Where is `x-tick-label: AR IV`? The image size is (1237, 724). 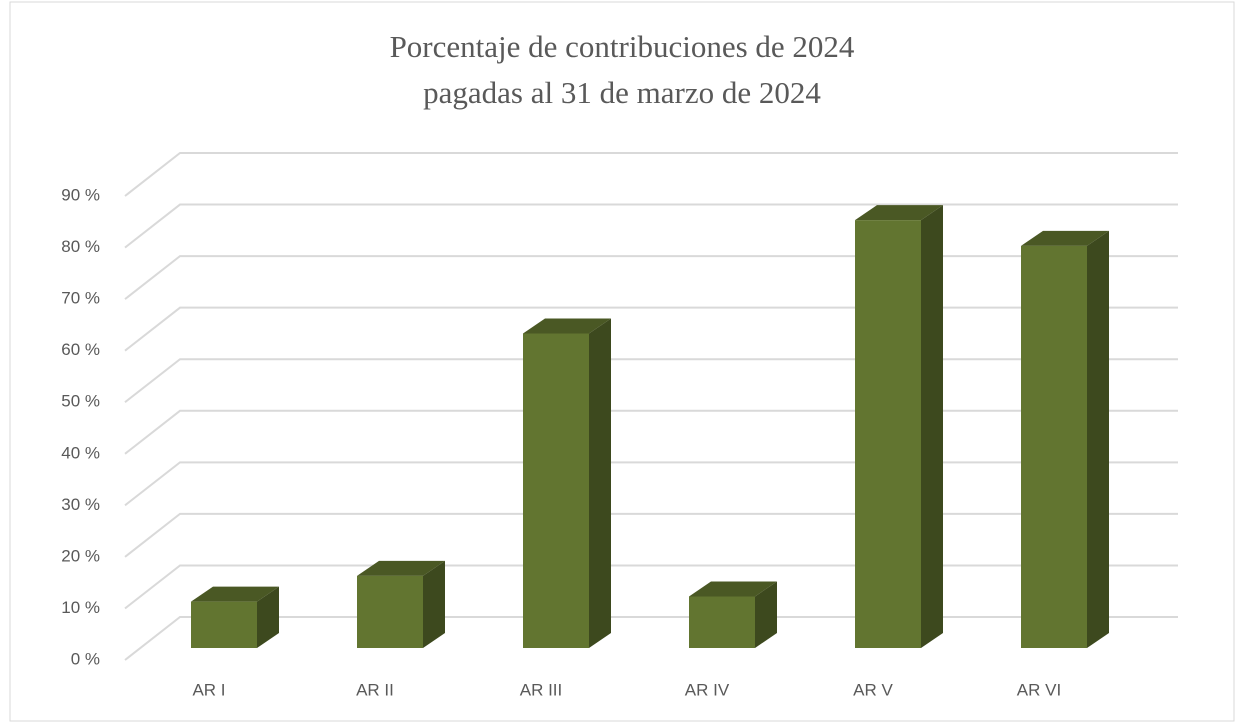
x-tick-label: AR IV is located at coordinates (707, 689).